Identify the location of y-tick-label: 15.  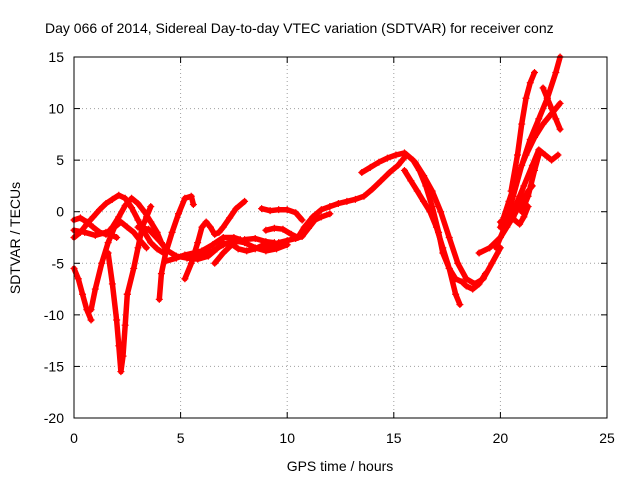
(56, 57).